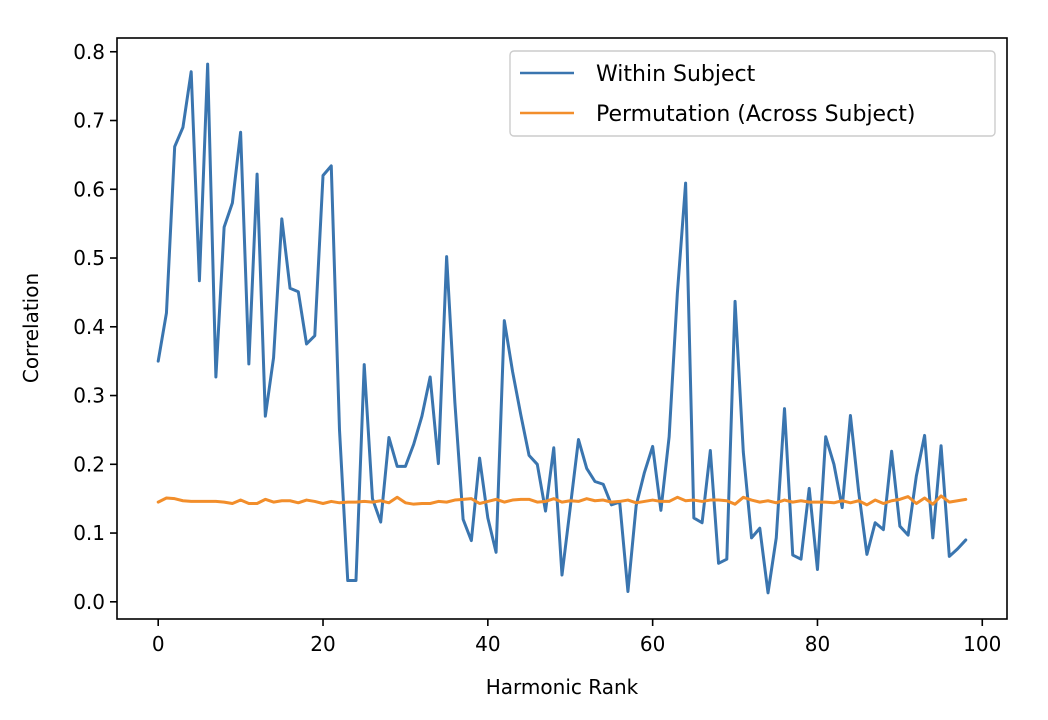 Image resolution: width=1048 pixels, height=720 pixels. I want to click on y-axis: 0.0 0.1 0.2 0.3 0.4 0.5 0.6 0.7 0.8, so click(95, 327).